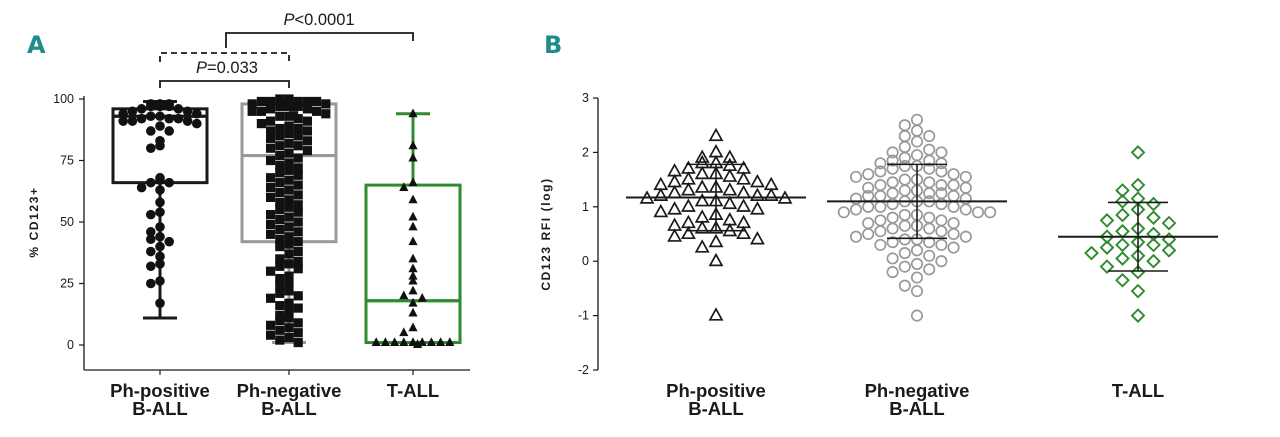 This screenshot has width=1280, height=437. What do you see at coordinates (34, 221) in the screenshot?
I see `panel-a-y-axis-label: % CD123+` at bounding box center [34, 221].